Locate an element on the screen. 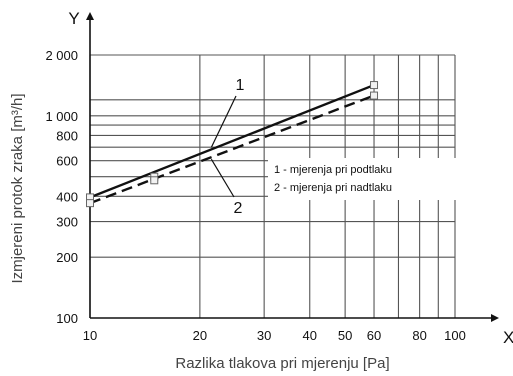 This screenshot has height=376, width=513. y-axis-arrow is located at coordinates (90, 16).